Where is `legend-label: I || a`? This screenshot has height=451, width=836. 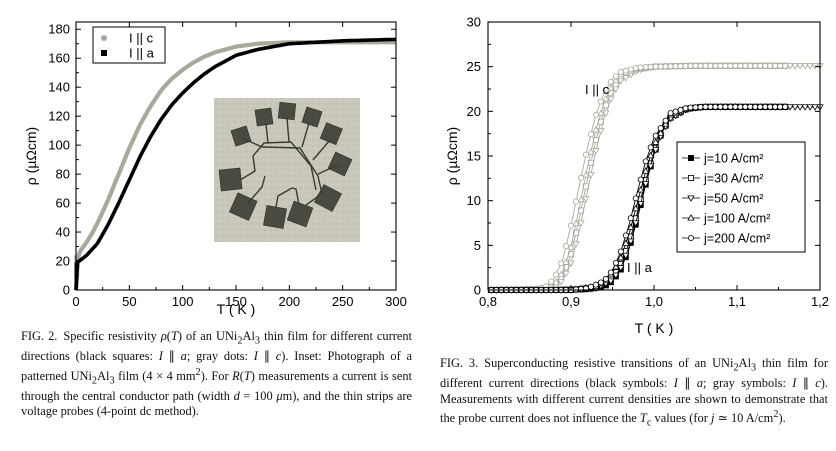 legend-label: I || a is located at coordinates (142, 53).